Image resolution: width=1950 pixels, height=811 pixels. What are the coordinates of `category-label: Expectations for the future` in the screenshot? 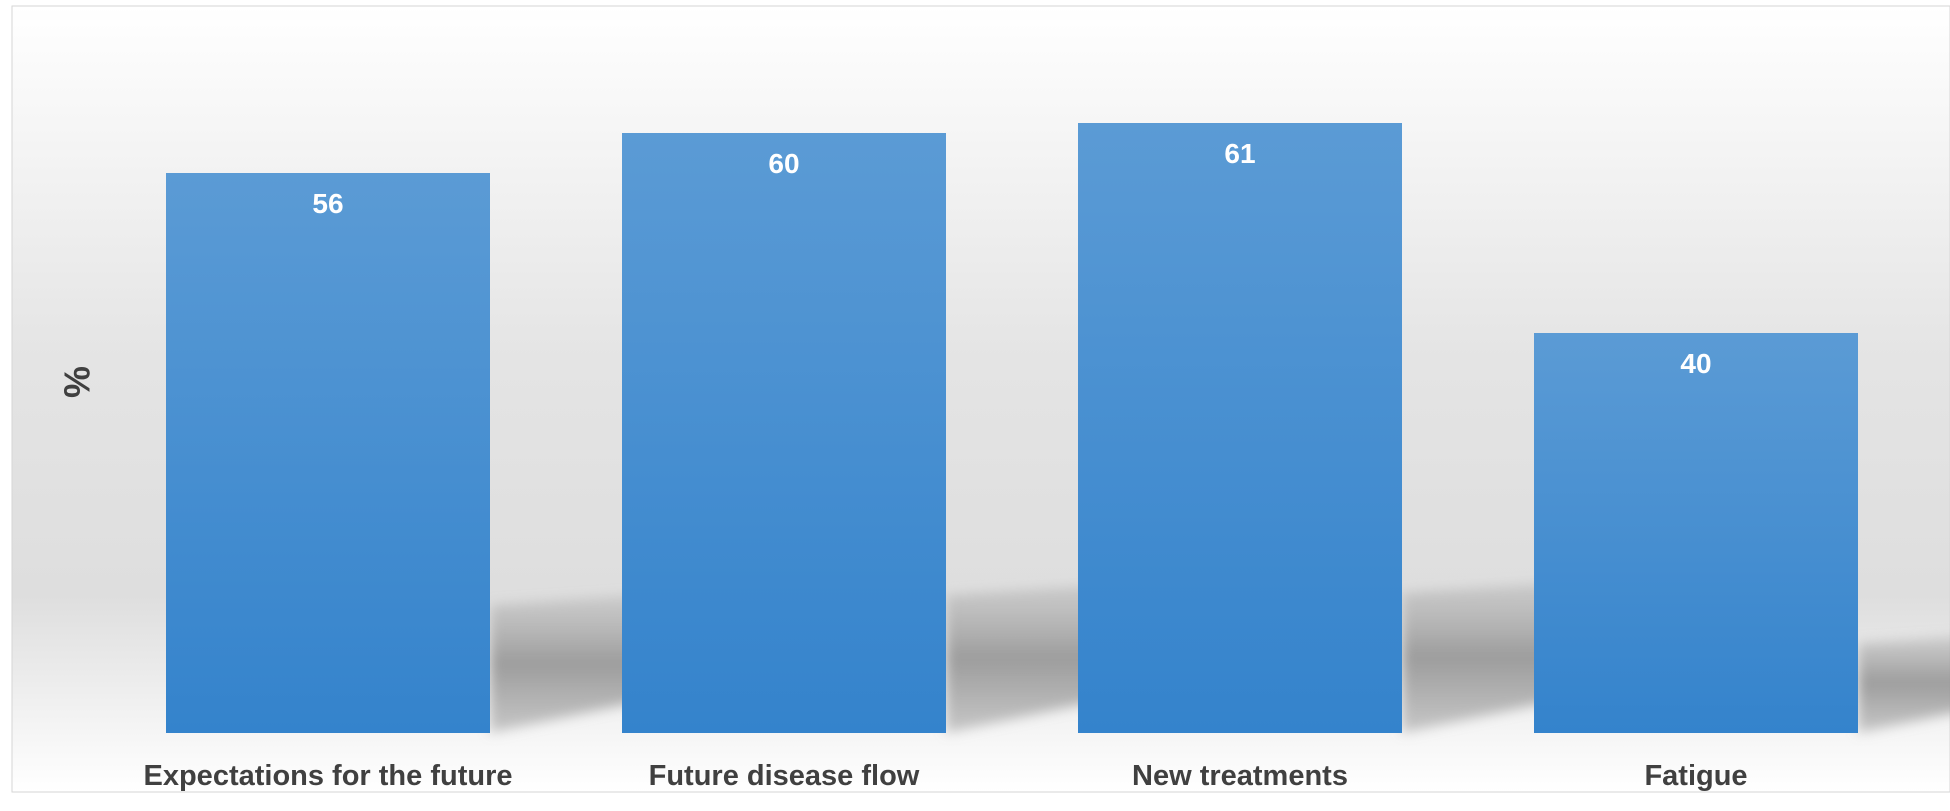 It's located at (328, 776).